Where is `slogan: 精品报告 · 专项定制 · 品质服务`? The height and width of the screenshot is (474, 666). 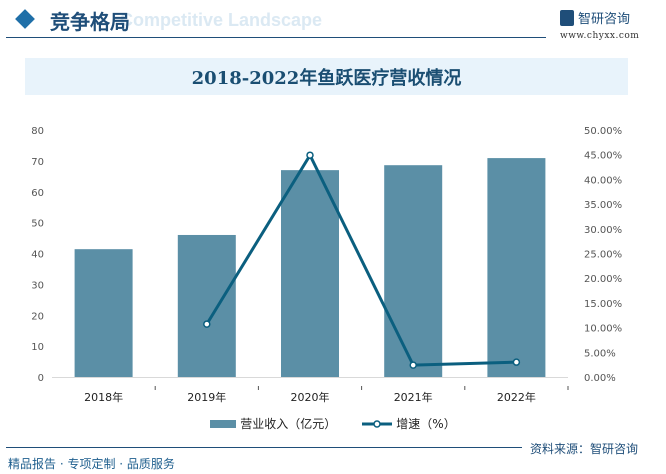
slogan: 精品报告 · 专项定制 · 品质服务 is located at coordinates (91, 464).